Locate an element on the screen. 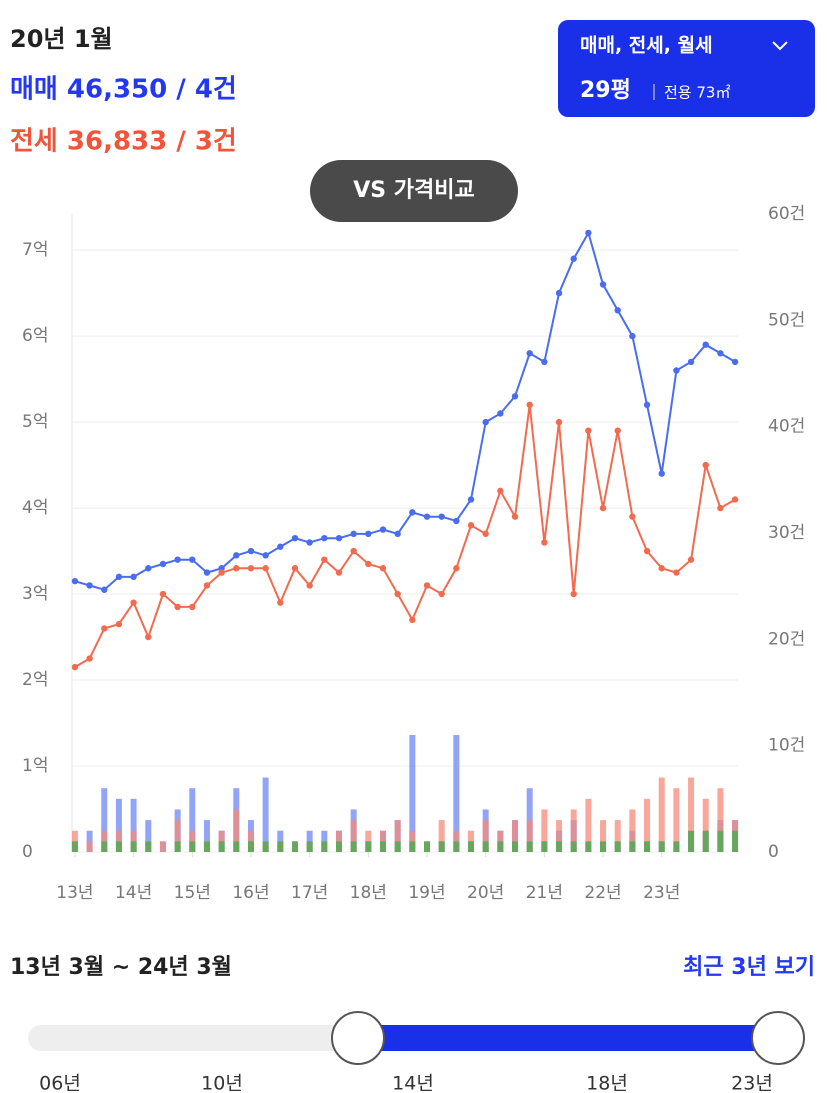 Image resolution: width=827 pixels, height=1093 pixels. compare-label: VS 가격비교 is located at coordinates (414, 190).